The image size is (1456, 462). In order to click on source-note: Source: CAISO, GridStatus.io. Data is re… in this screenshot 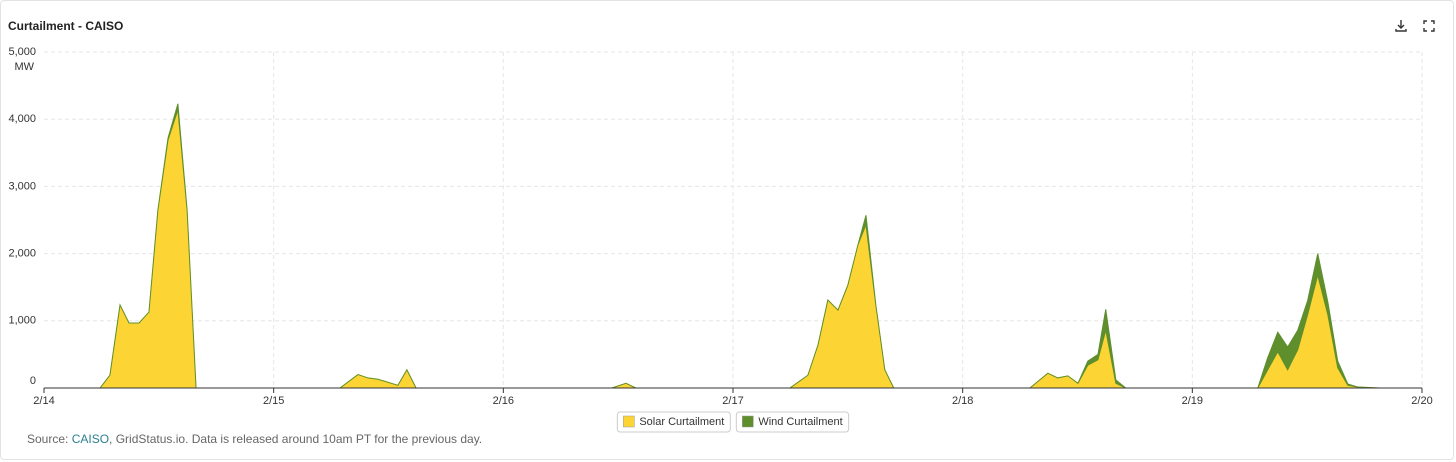, I will do `click(254, 439)`.